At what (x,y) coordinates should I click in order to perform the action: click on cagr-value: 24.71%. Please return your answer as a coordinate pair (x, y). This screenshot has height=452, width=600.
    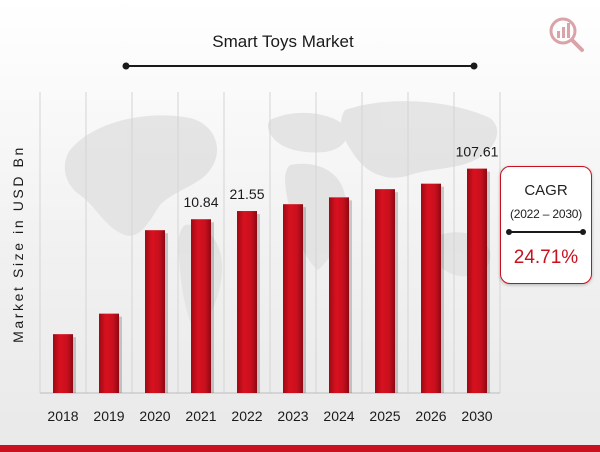
    Looking at the image, I should click on (546, 257).